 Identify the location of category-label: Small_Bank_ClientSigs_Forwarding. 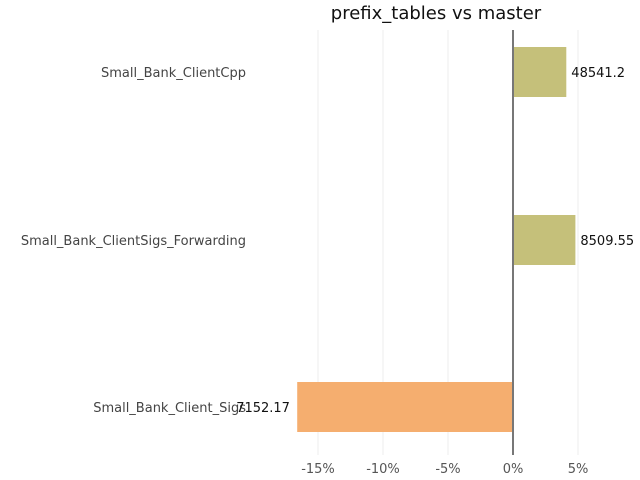
(133, 241).